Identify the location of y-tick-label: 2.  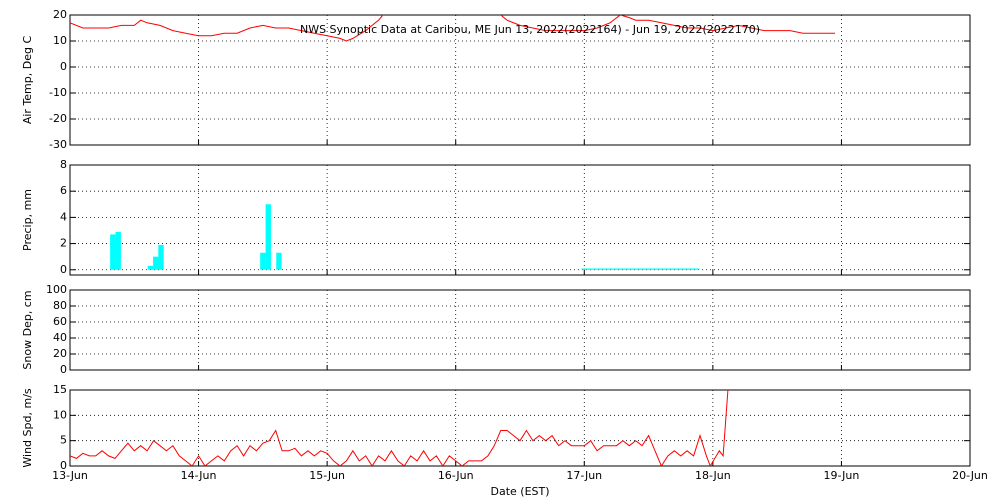
(63, 243).